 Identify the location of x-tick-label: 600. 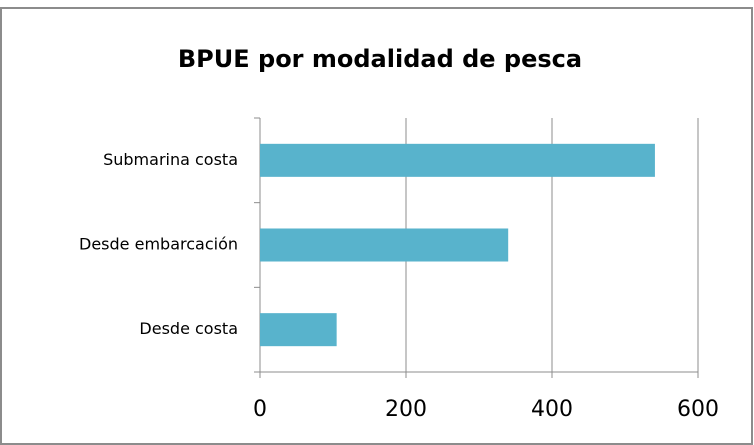
(698, 409).